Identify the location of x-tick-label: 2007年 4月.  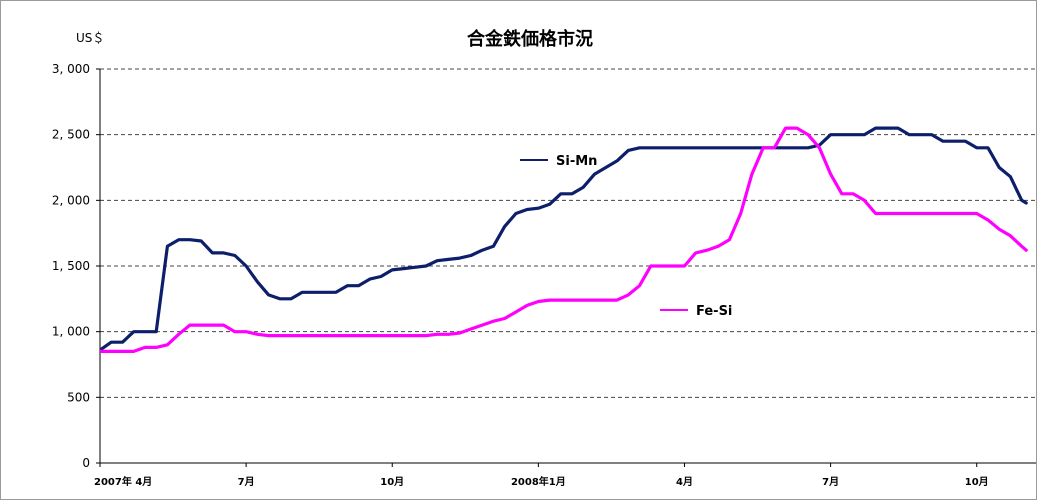
(123, 481).